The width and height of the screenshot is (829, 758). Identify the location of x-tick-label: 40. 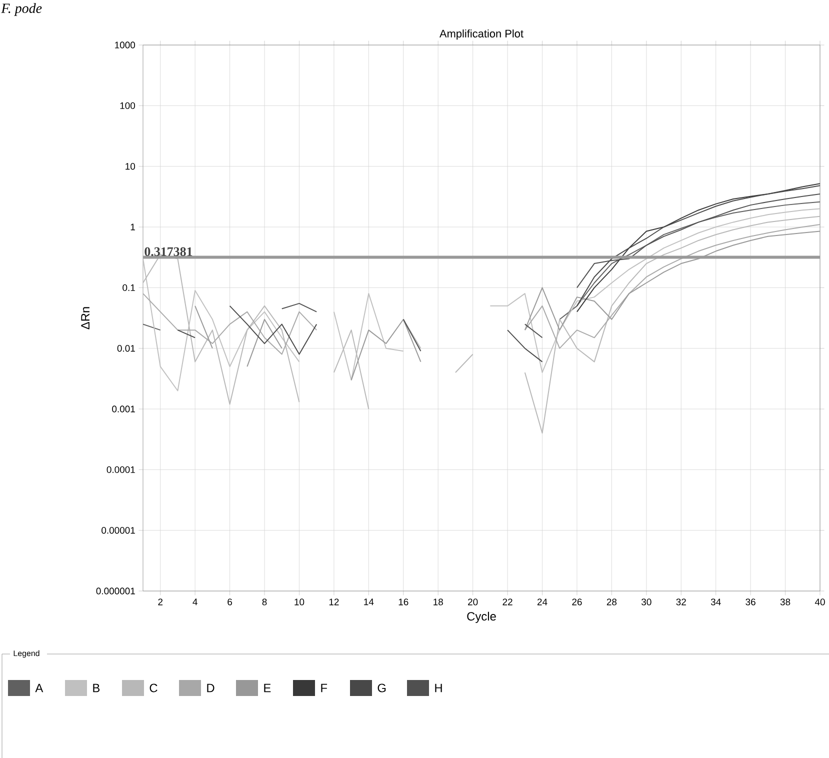
(819, 602).